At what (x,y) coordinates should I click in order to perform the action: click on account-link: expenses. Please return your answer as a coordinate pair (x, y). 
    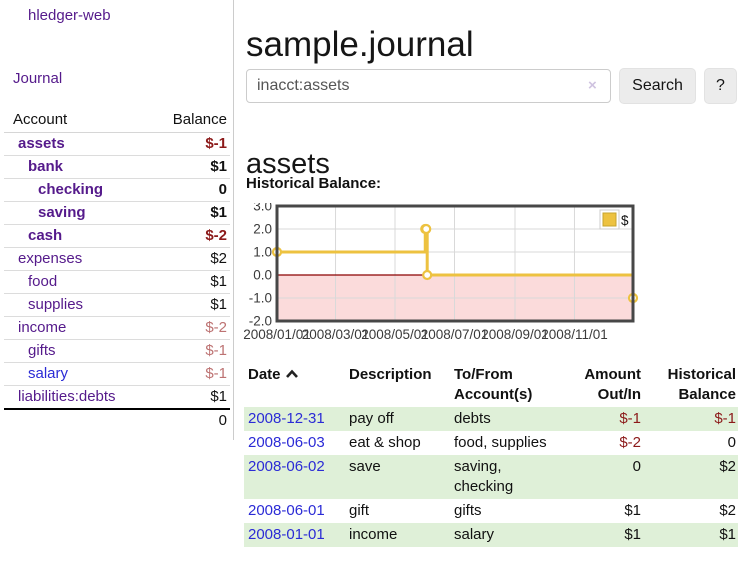
    Looking at the image, I should click on (50, 258).